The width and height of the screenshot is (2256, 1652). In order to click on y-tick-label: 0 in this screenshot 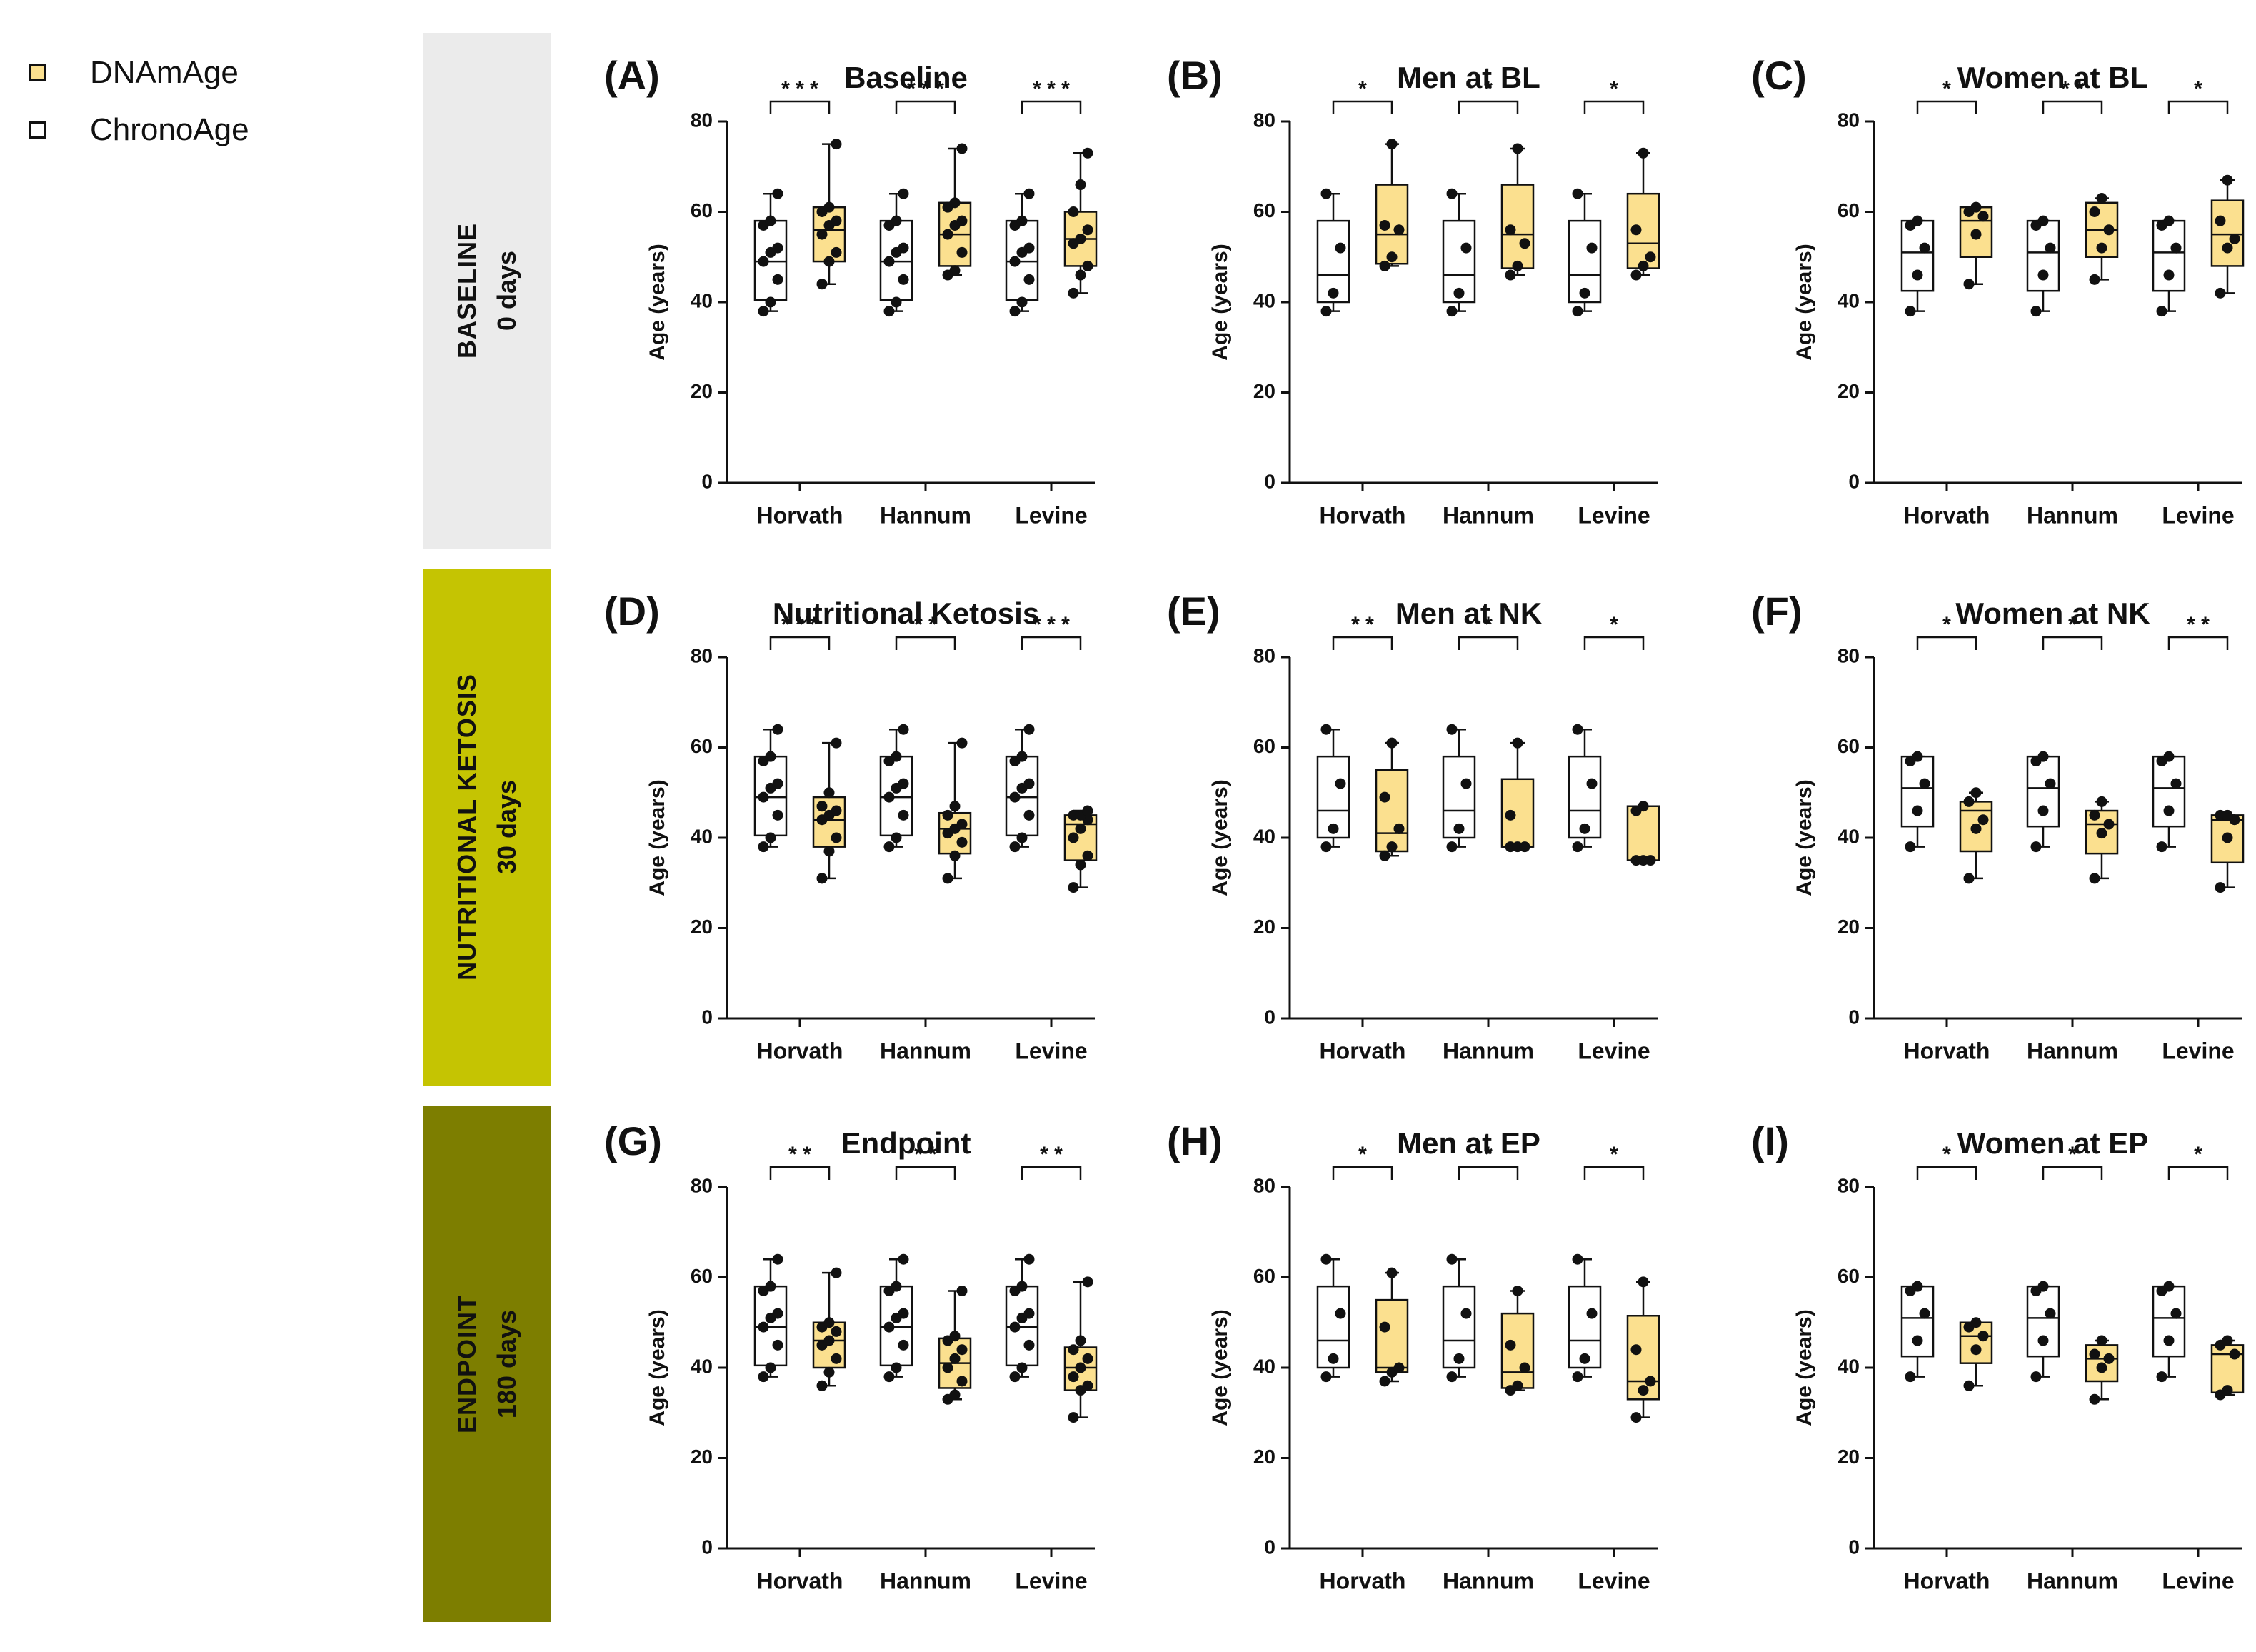, I will do `click(1854, 481)`.